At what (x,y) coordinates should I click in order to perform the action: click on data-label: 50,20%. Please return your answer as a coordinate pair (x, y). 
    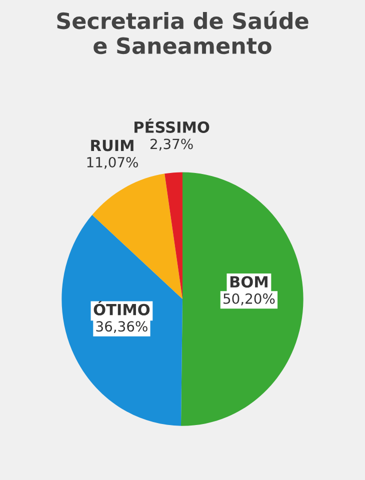
    Looking at the image, I should click on (249, 299).